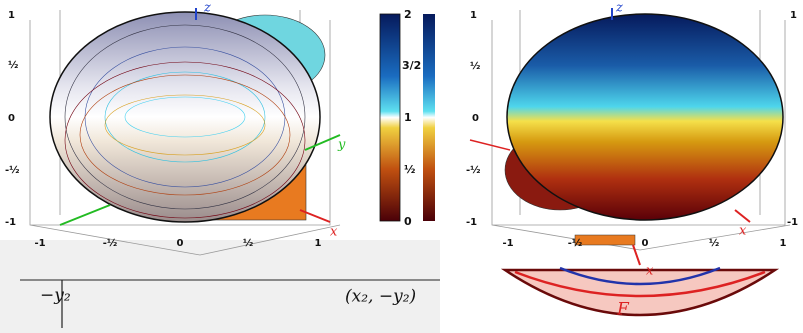 The height and width of the screenshot is (333, 803). I want to click on axis-label: y, so click(341, 145).